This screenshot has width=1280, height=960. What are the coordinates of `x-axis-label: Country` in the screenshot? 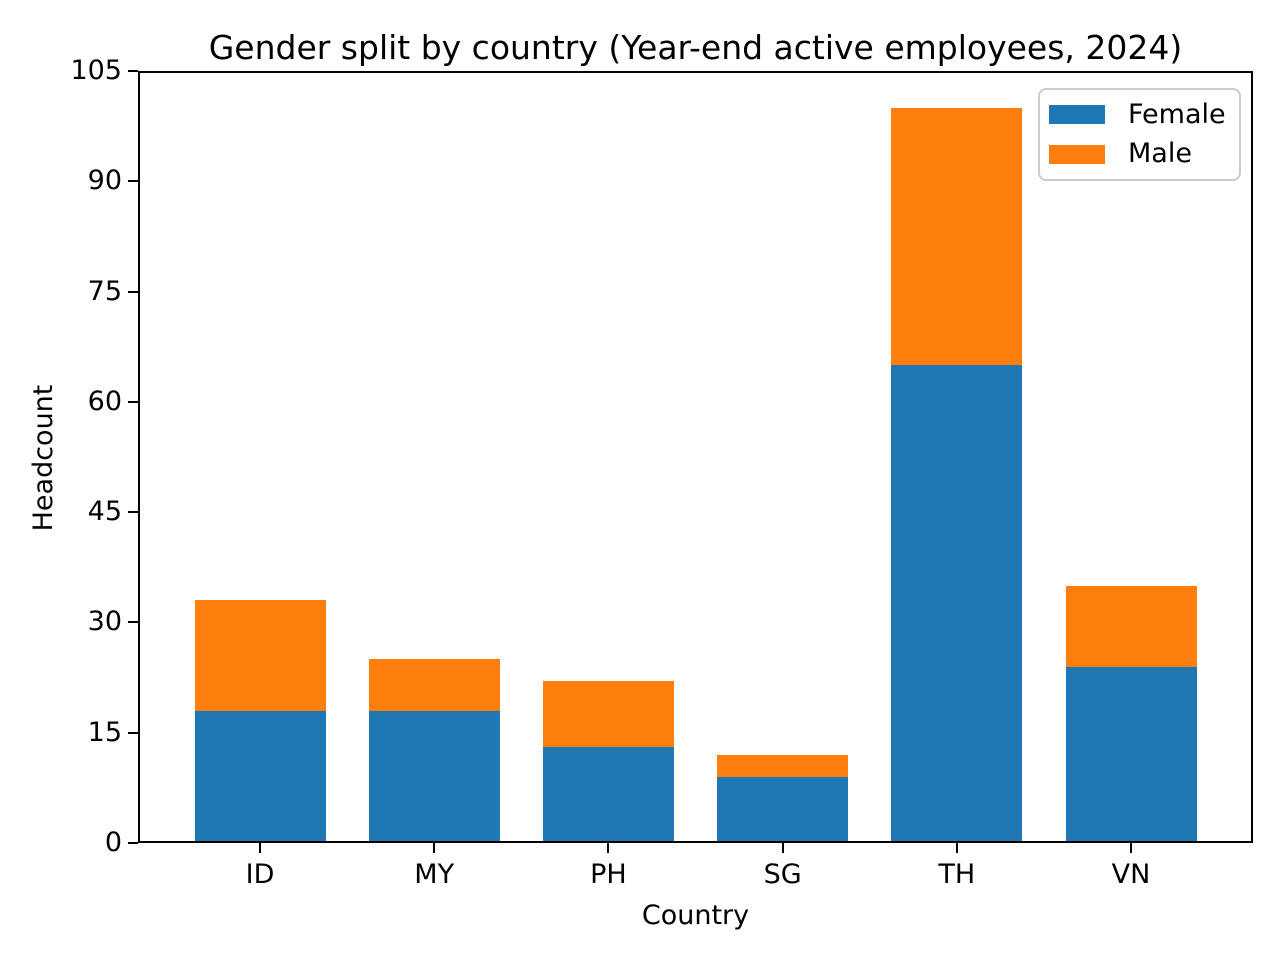 It's located at (695, 915).